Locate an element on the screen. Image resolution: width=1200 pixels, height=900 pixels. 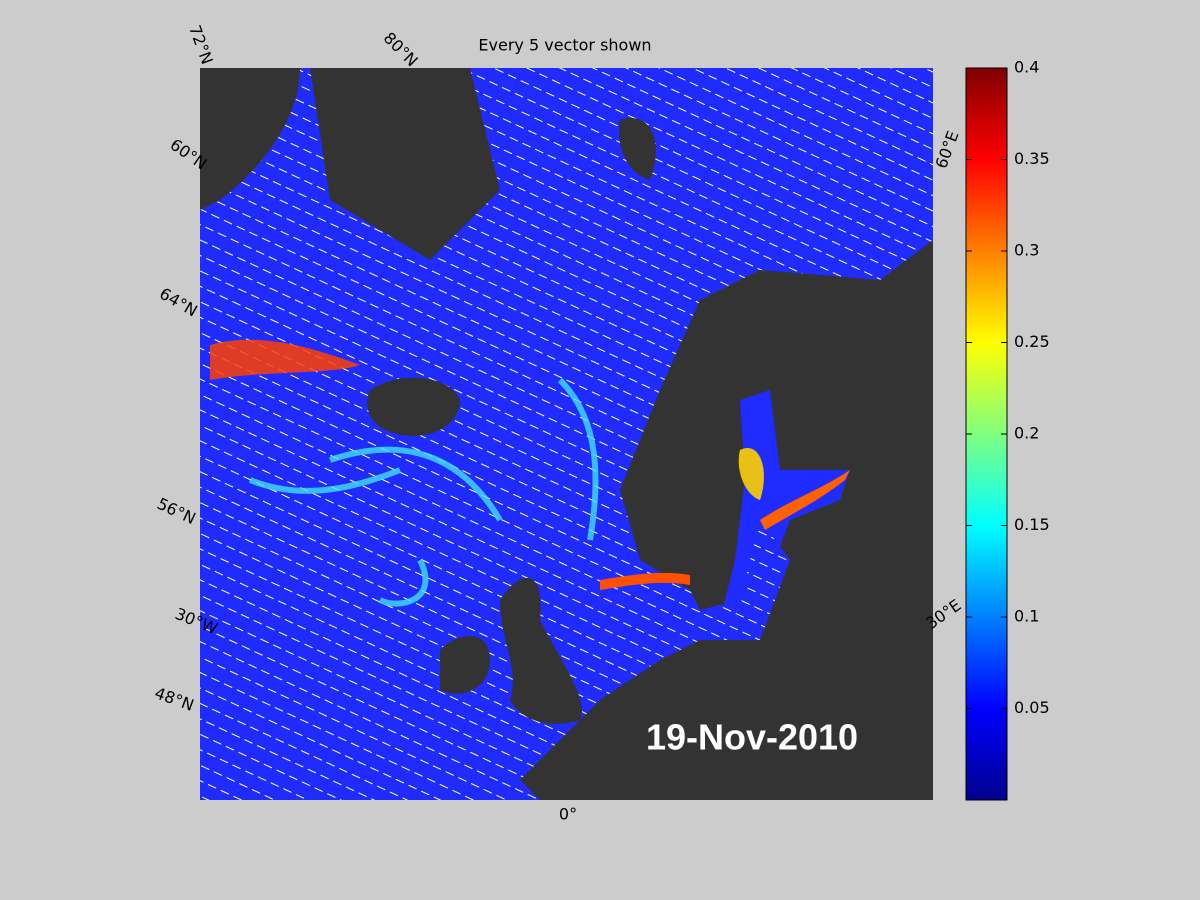
colorbar is located at coordinates (986, 434).